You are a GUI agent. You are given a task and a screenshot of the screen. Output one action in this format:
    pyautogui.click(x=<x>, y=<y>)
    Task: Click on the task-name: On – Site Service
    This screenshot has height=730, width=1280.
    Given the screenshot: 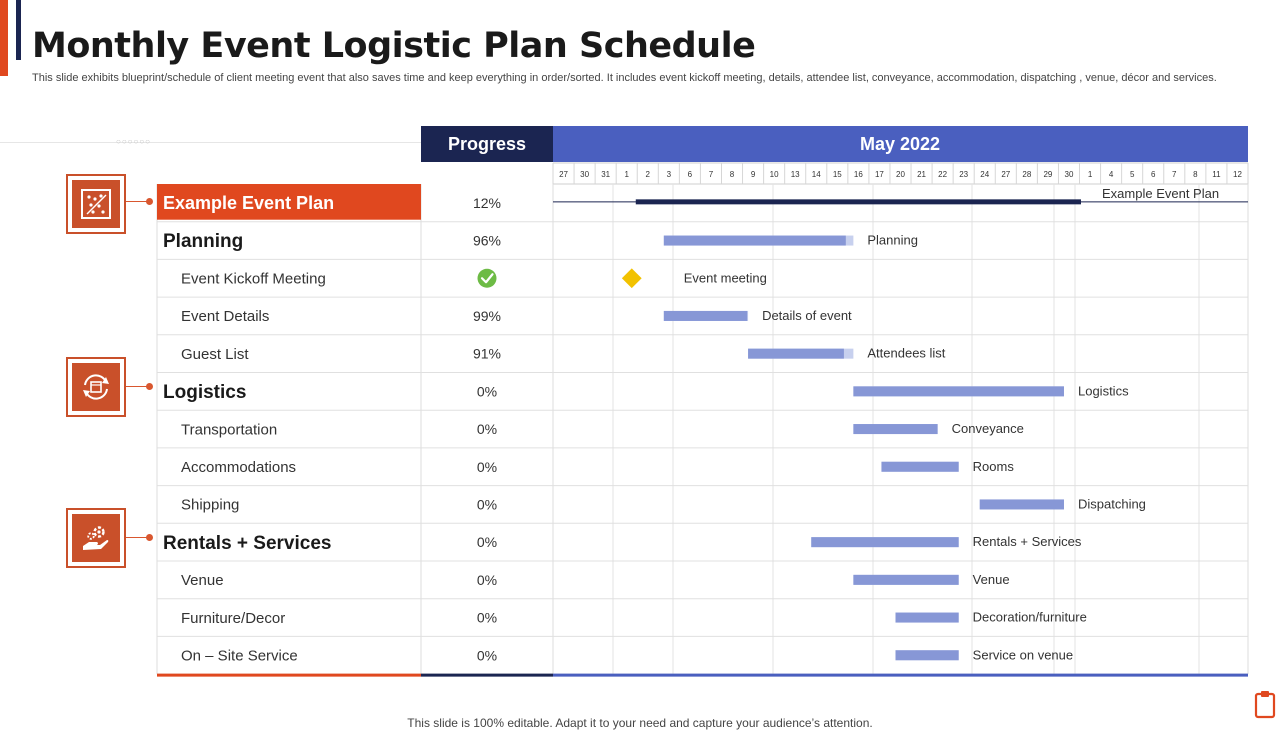 What is the action you would take?
    pyautogui.click(x=239, y=656)
    